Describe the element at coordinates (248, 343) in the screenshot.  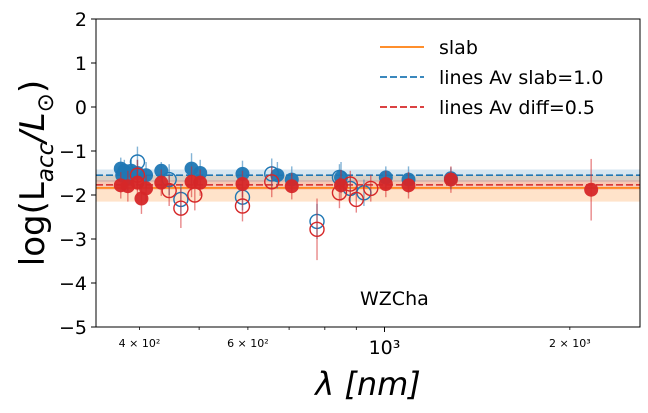
I see `x-minor-tick-label-1: 6 × 10²` at that location.